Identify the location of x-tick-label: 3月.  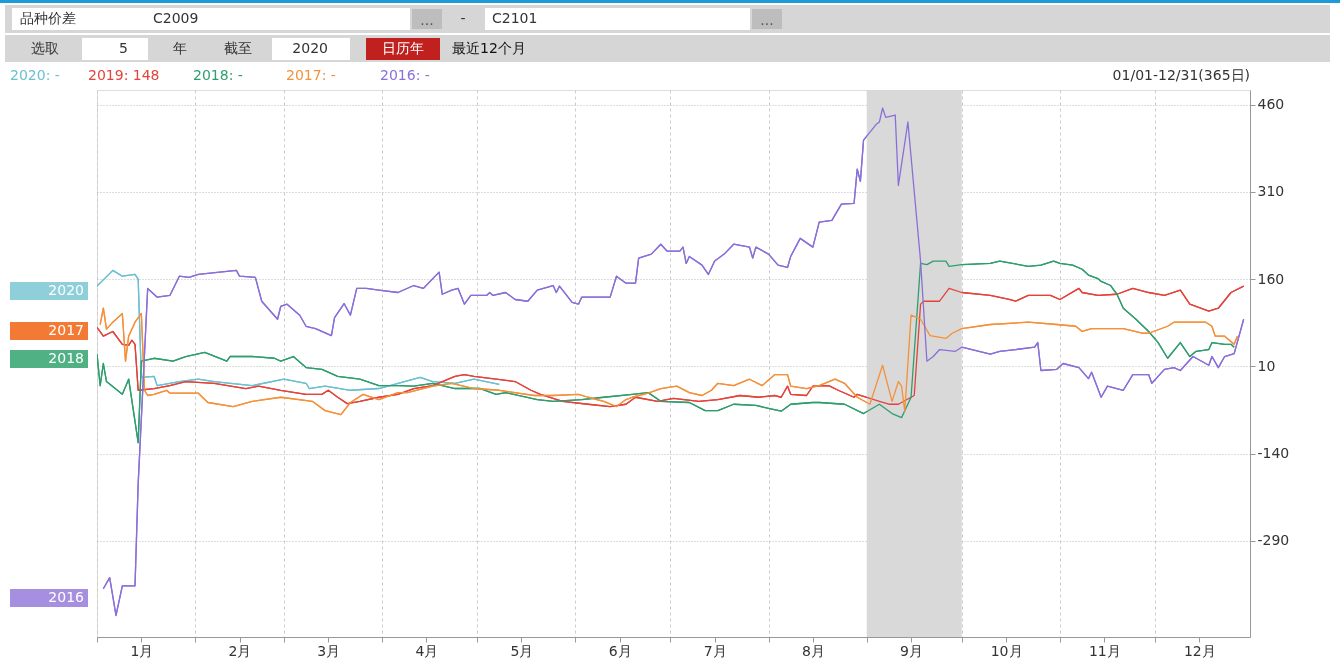
(329, 650).